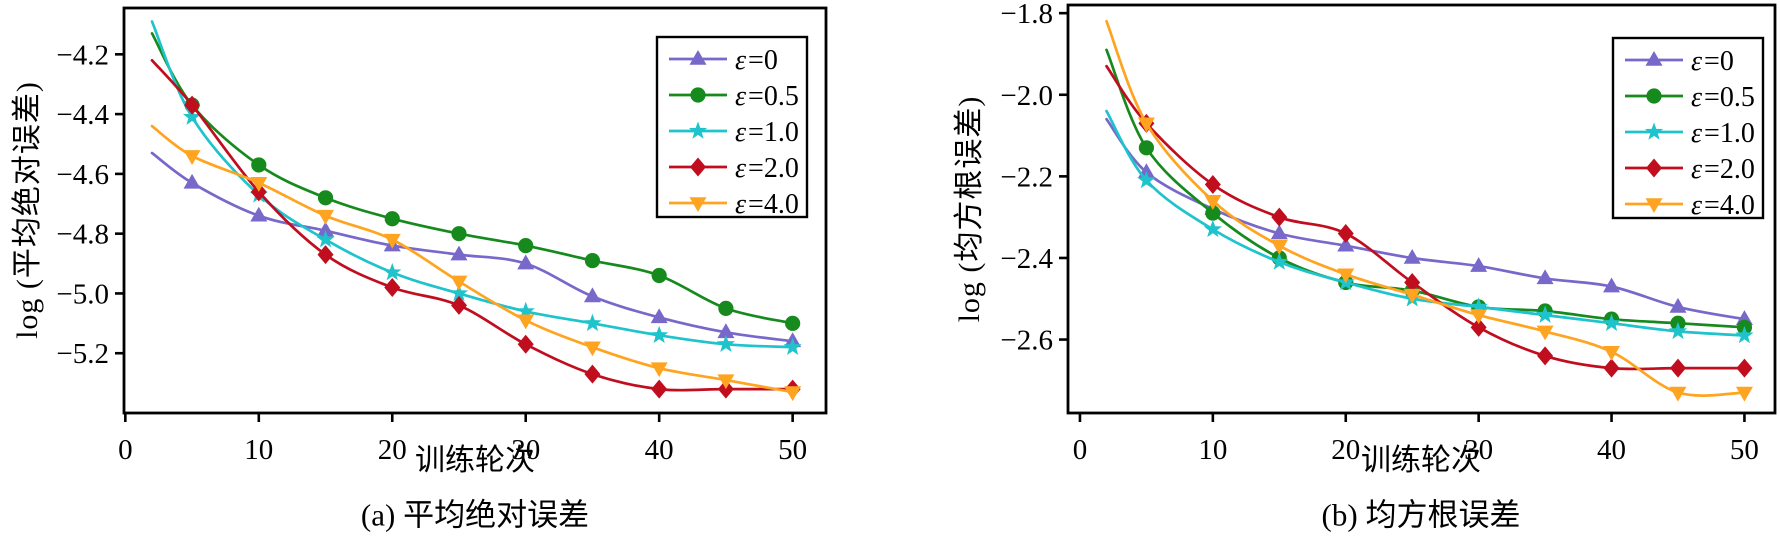 The image size is (1780, 550). Describe the element at coordinates (732, 127) in the screenshot. I see `legend-box` at that location.